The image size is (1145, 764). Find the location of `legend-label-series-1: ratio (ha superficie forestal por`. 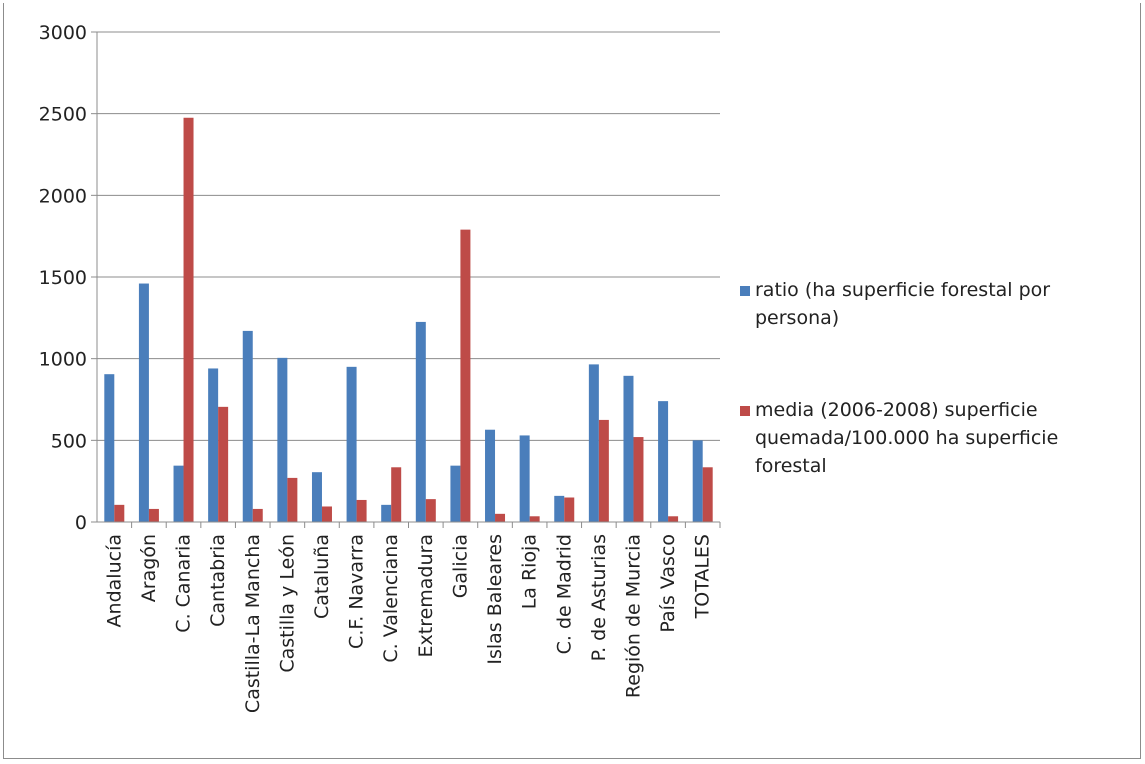

legend-label-series-1: ratio (ha superficie forestal por is located at coordinates (902, 290).